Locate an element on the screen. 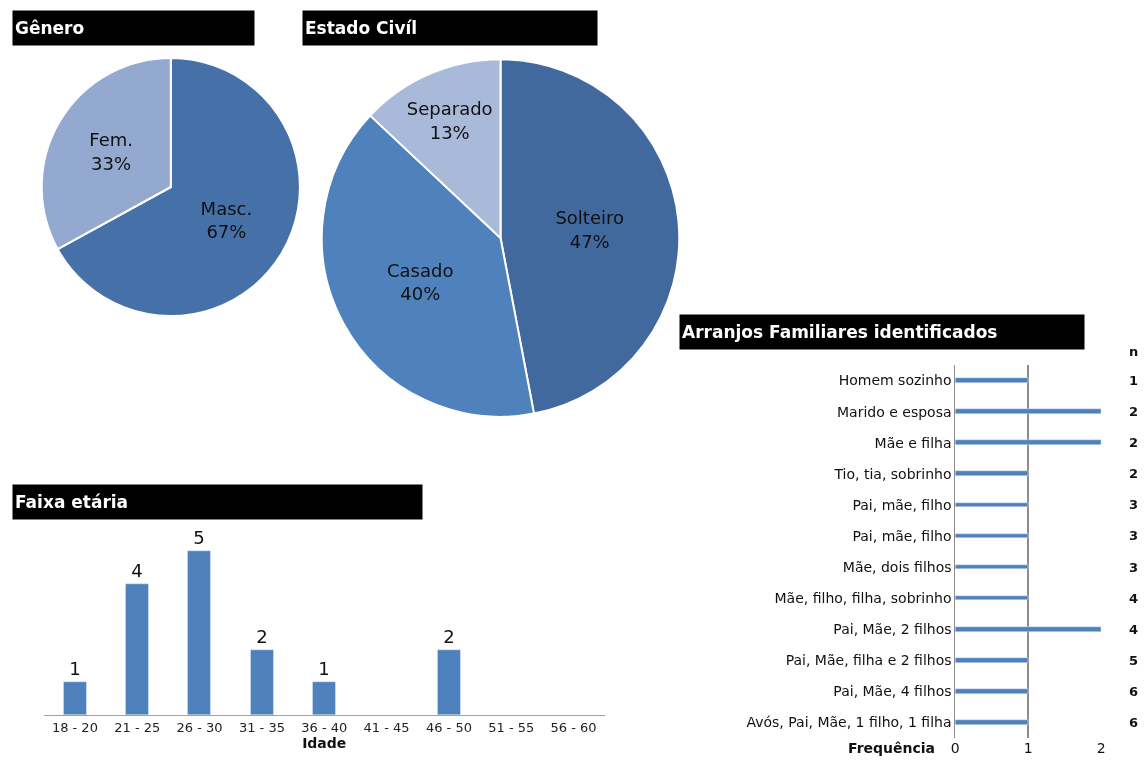  data-label: 4 is located at coordinates (137, 570).